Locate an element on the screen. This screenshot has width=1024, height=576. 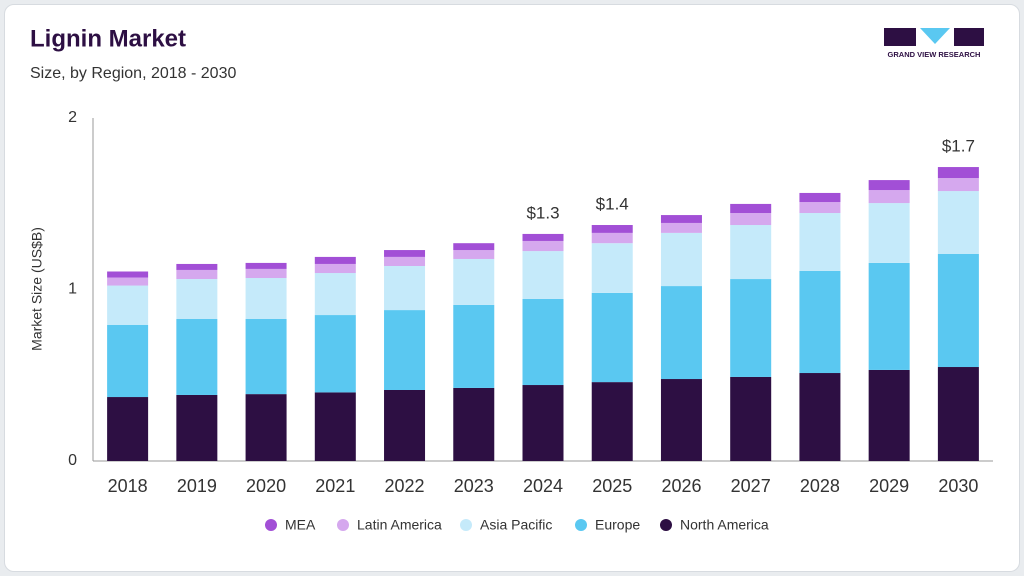
x-tick-label: 2022 is located at coordinates (405, 486).